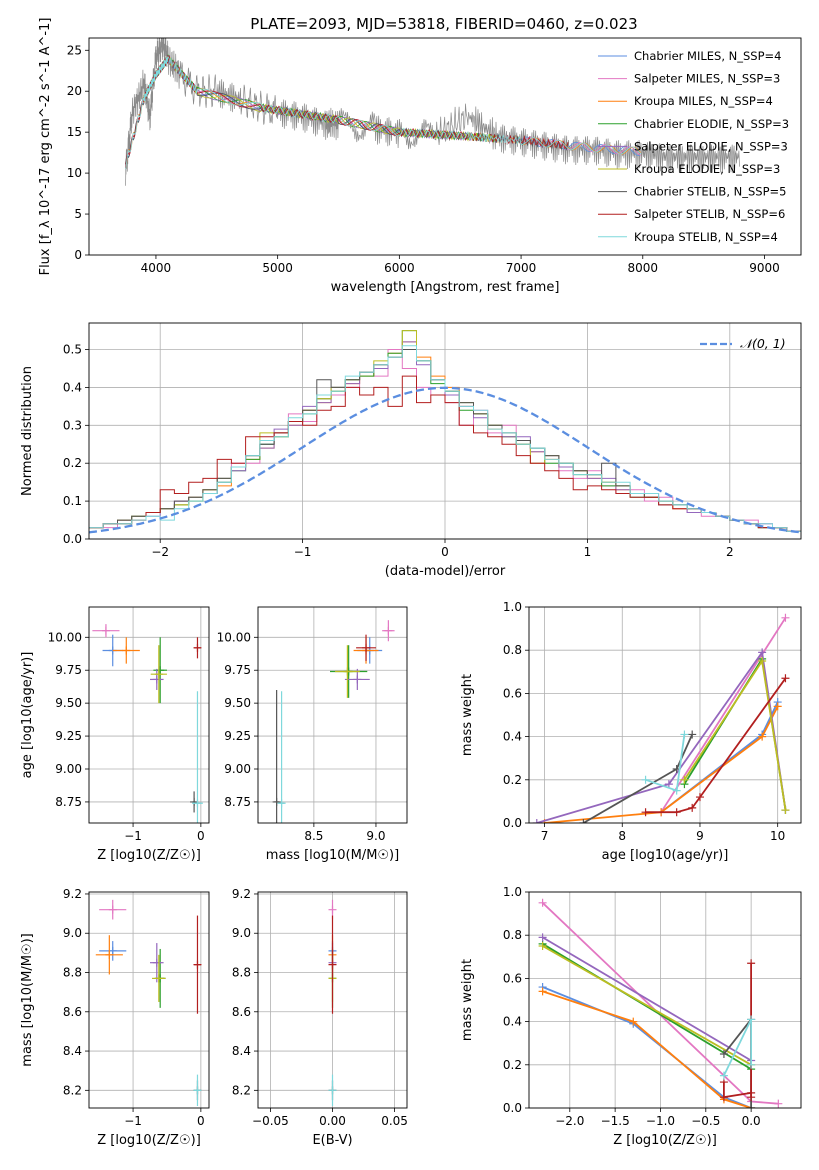 The image size is (819, 1170). Describe the element at coordinates (320, 1017) in the screenshot. I see `panel-mass-vs-EBV: −0.05 0.00 0.05 8.2 8.4 8.6 8.8 9.0 9.2 E(B-V)` at that location.